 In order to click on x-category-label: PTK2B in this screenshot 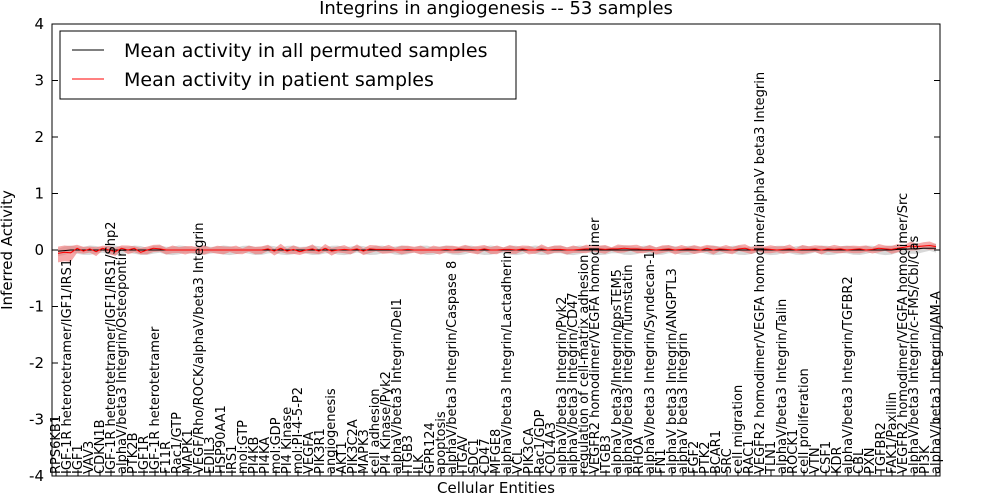, I will do `click(133, 454)`.